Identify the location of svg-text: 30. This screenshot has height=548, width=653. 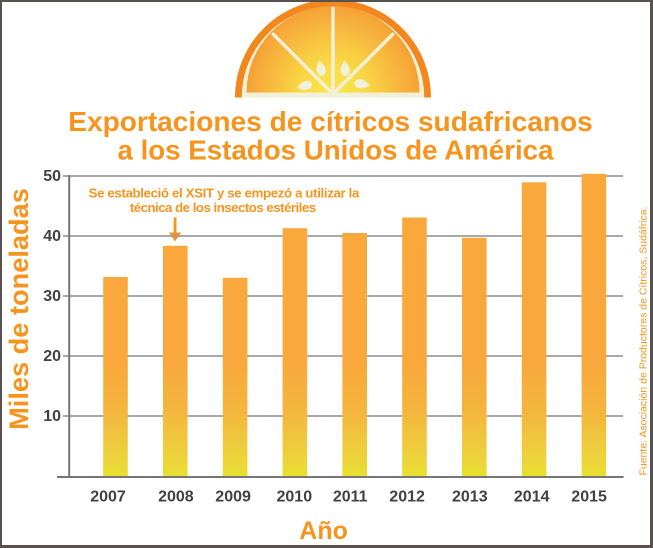
(52, 296).